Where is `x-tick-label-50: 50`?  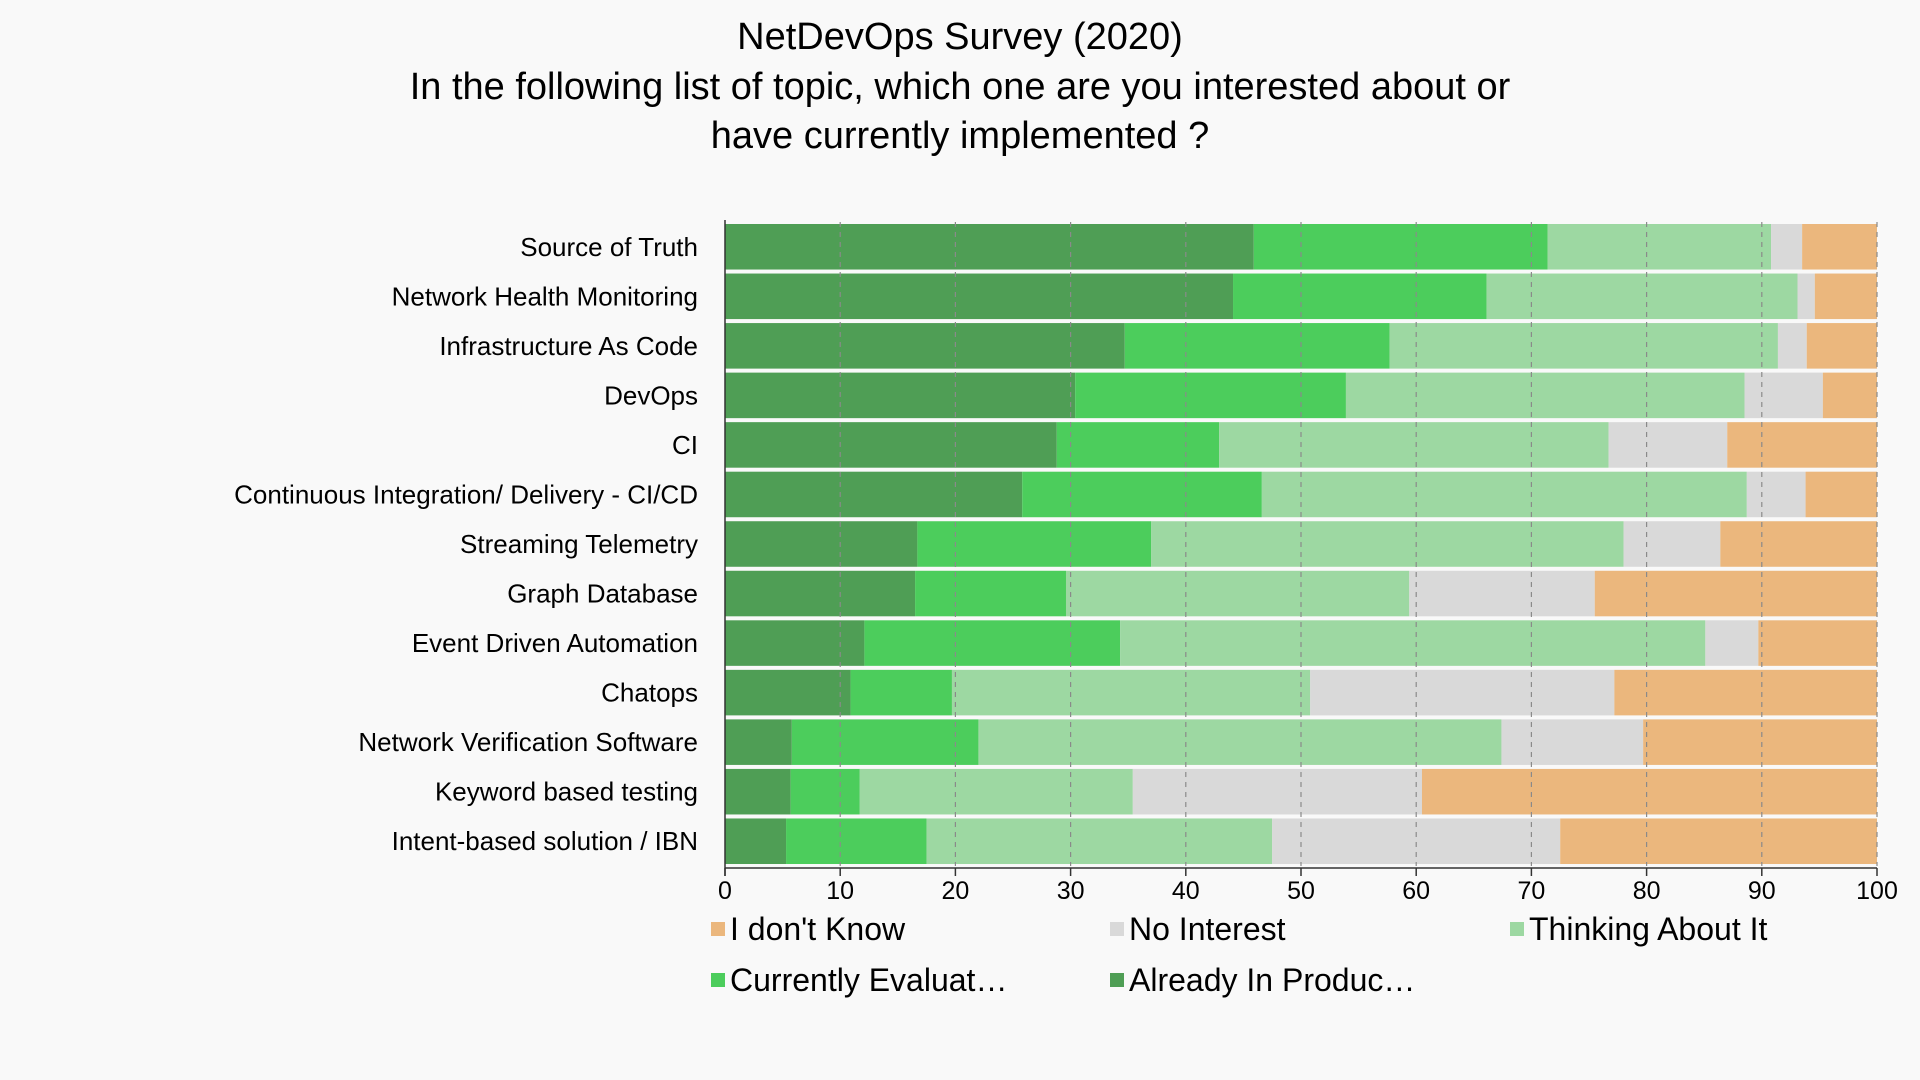
x-tick-label-50: 50 is located at coordinates (1301, 891).